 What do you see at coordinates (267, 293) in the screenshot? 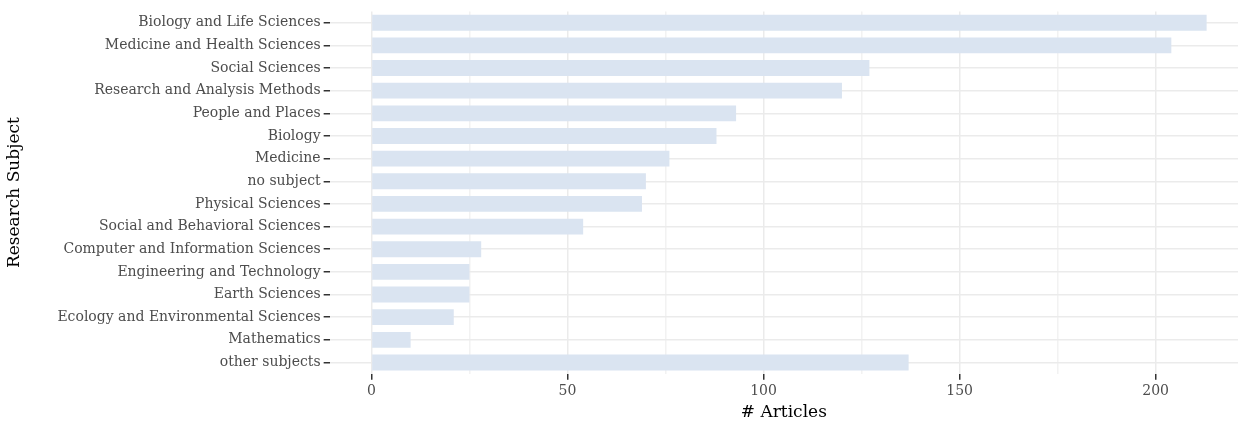
I see `y-tick-label: Earth Sciences` at bounding box center [267, 293].